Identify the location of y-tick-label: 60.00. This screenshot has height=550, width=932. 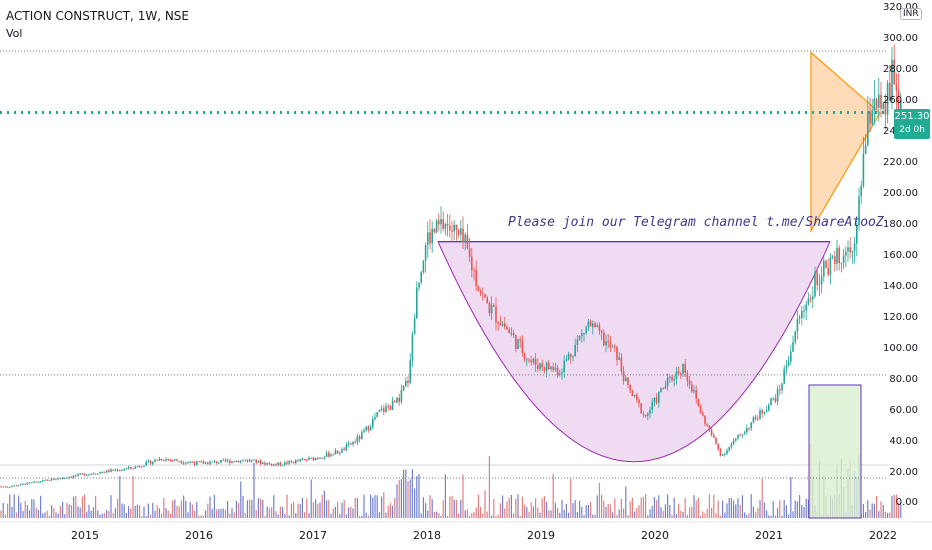
(903, 410).